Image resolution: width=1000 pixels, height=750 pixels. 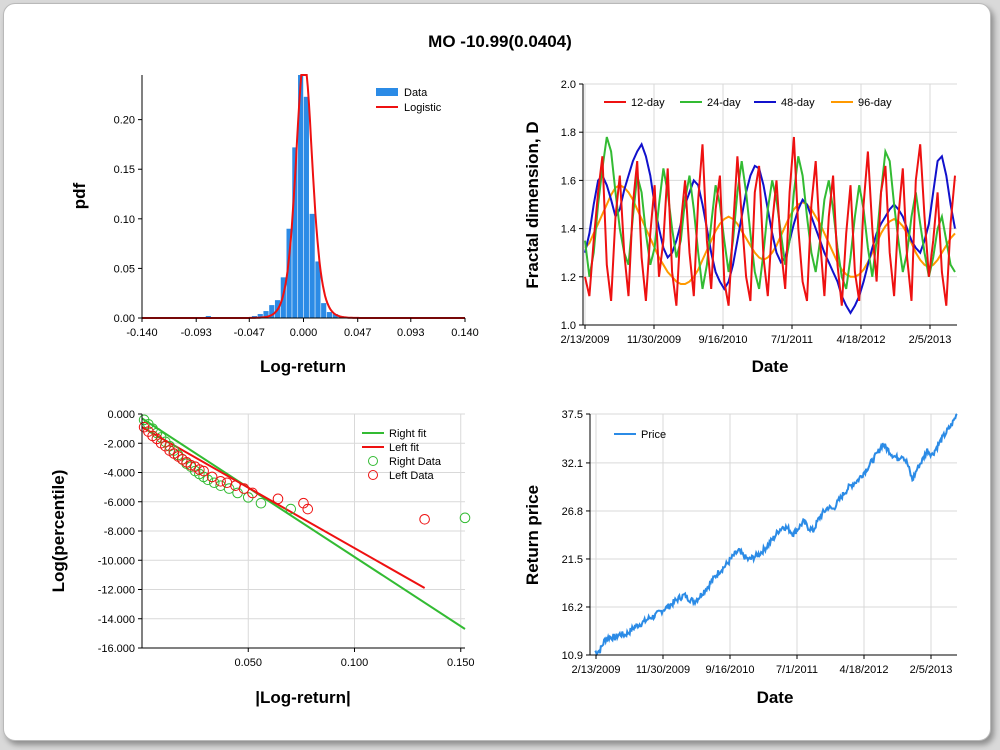 What do you see at coordinates (861, 340) in the screenshot?
I see `fractal-x-tick-label: 4/18/2012` at bounding box center [861, 340].